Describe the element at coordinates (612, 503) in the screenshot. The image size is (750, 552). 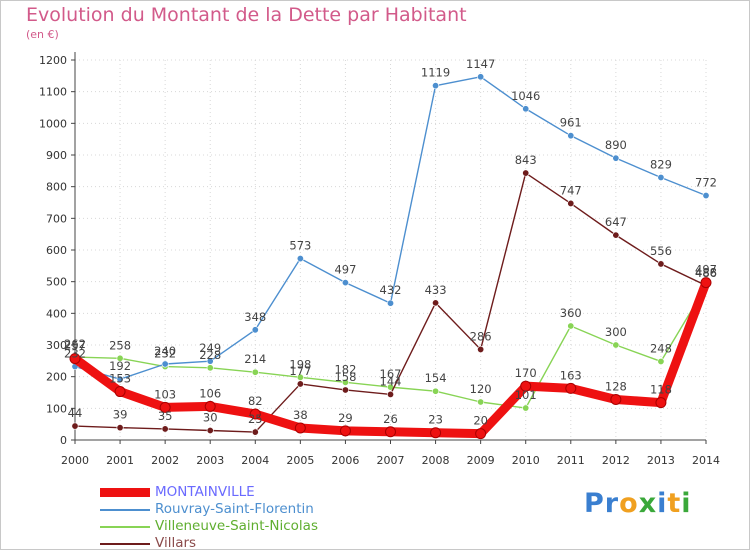
I see `logo-letter: r` at that location.